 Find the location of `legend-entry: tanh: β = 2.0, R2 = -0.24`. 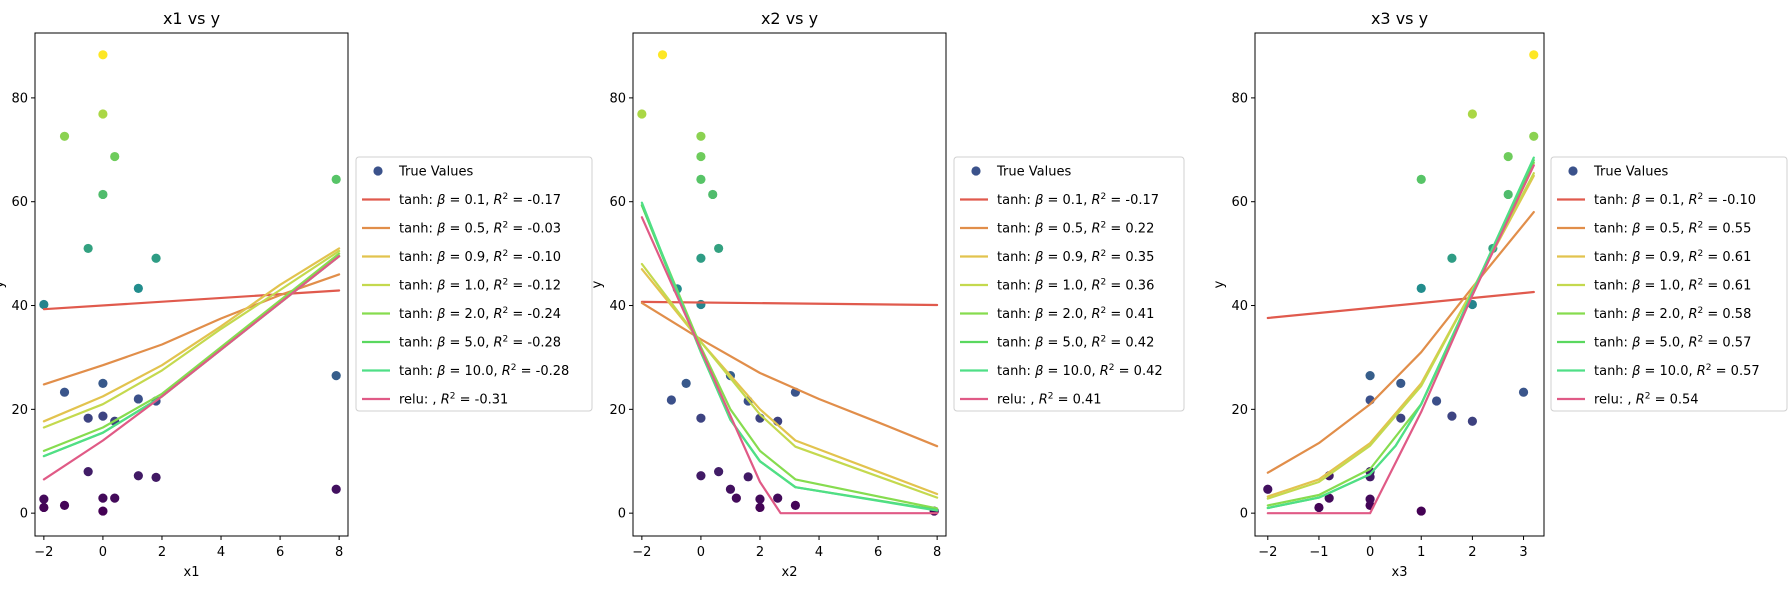

legend-entry: tanh: β = 2.0, R2 = -0.24 is located at coordinates (461, 314).